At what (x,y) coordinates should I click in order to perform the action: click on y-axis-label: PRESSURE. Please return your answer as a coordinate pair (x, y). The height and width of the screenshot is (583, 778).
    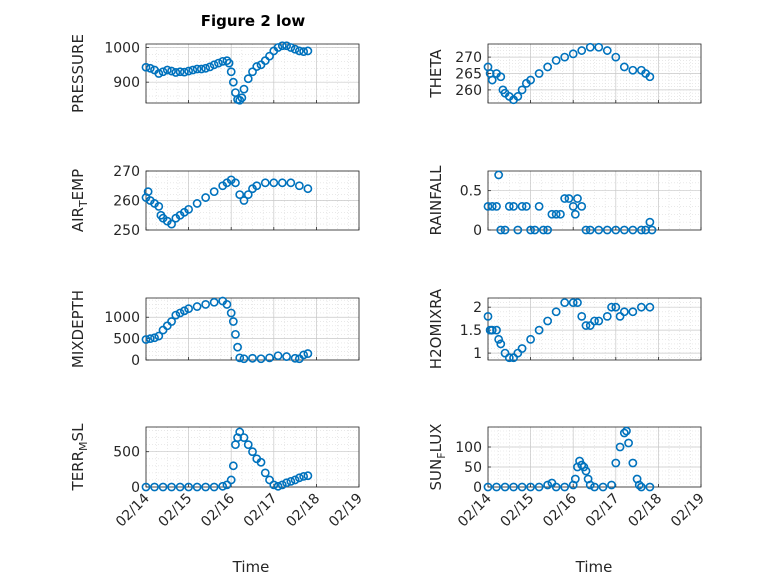
    Looking at the image, I should click on (78, 73).